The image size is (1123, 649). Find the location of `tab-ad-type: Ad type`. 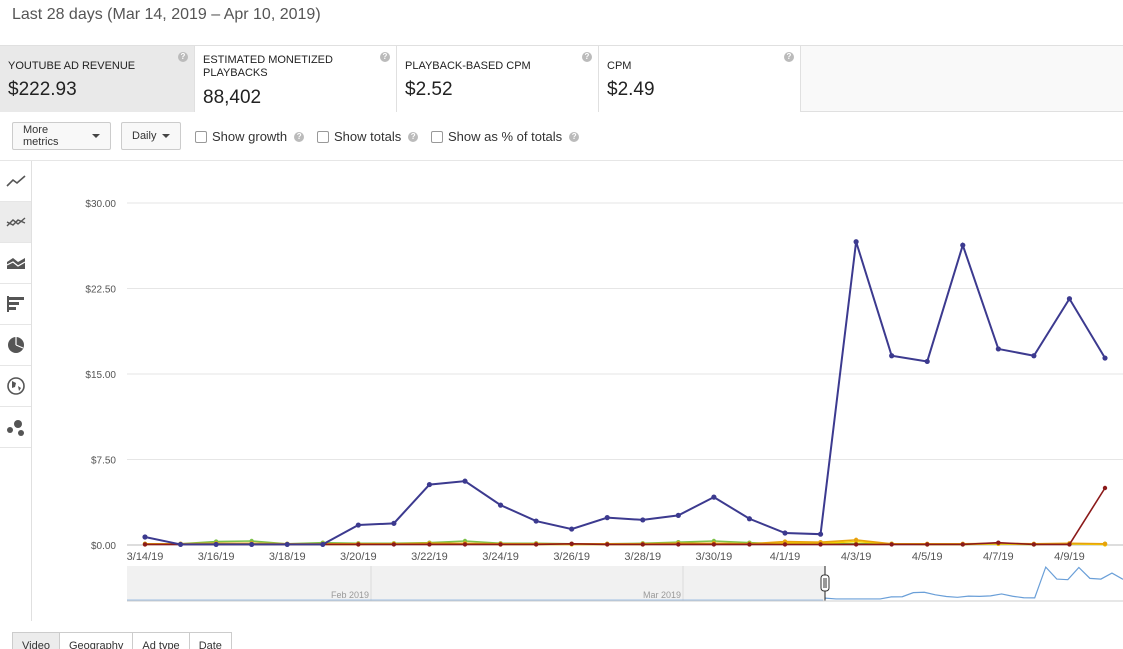

tab-ad-type: Ad type is located at coordinates (161, 640).